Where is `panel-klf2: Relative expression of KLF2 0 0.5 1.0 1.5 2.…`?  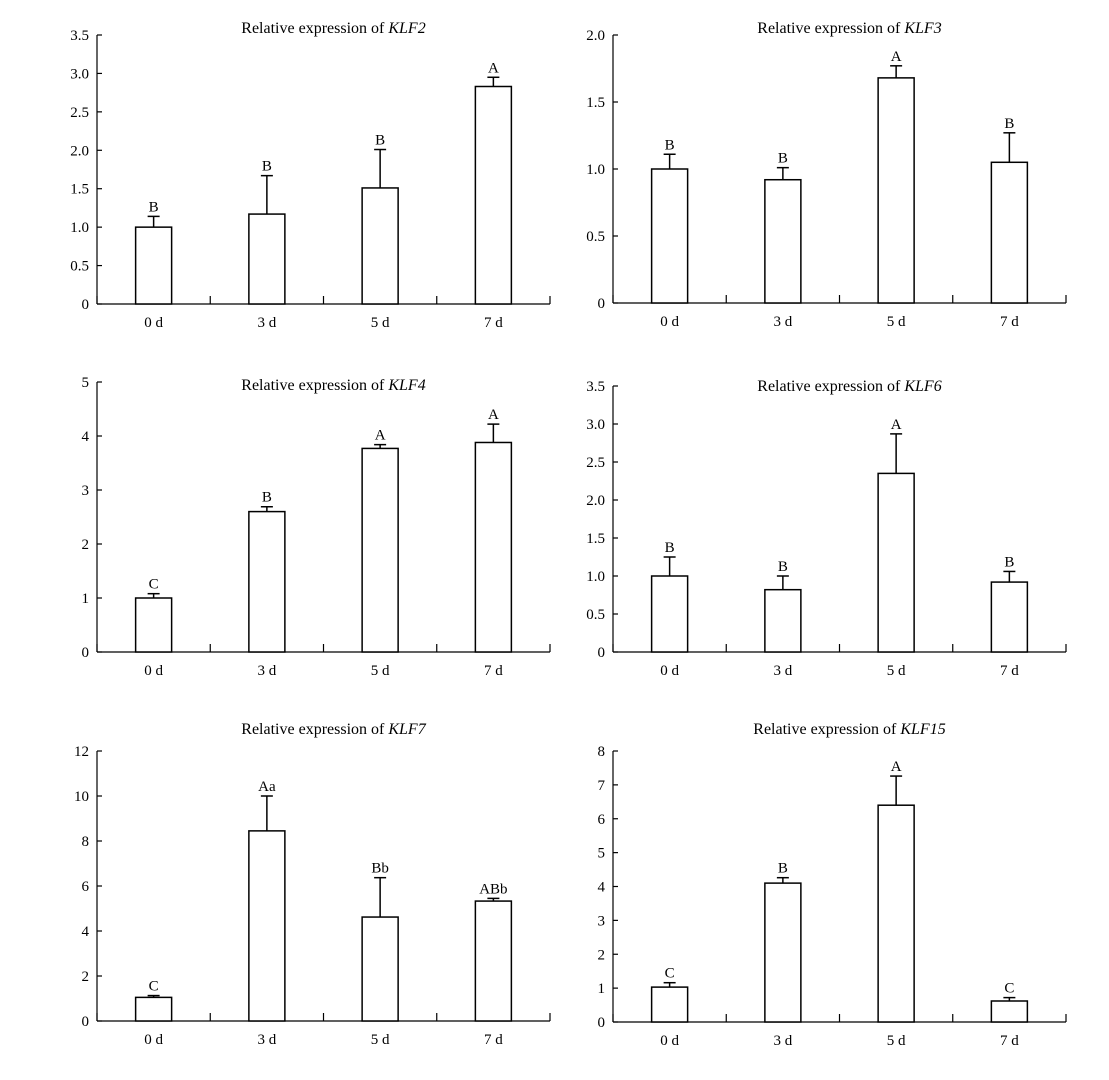 panel-klf2: Relative expression of KLF2 0 0.5 1.0 1.5 2.… is located at coordinates (310, 175).